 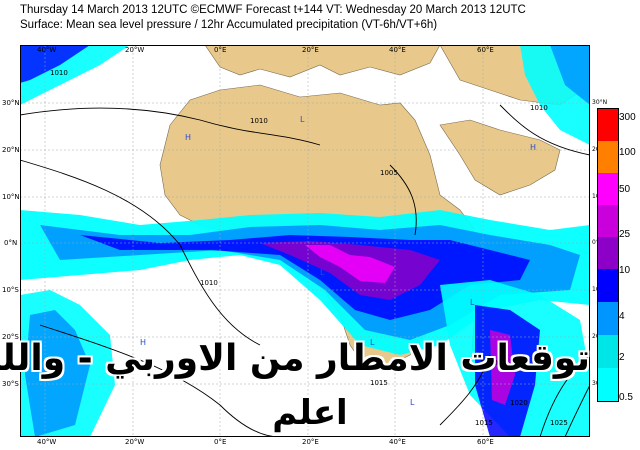 What do you see at coordinates (47, 50) in the screenshot?
I see `lon-tick-top: 40°W` at bounding box center [47, 50].